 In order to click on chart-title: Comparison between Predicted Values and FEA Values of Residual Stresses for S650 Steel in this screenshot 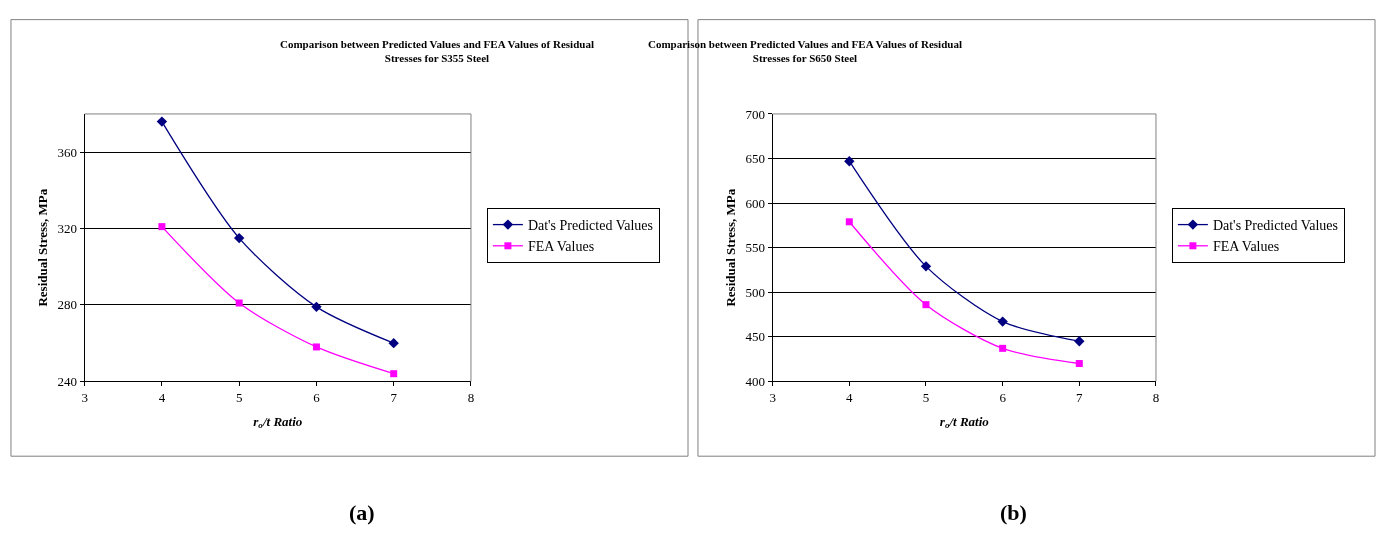, I will do `click(805, 51)`.